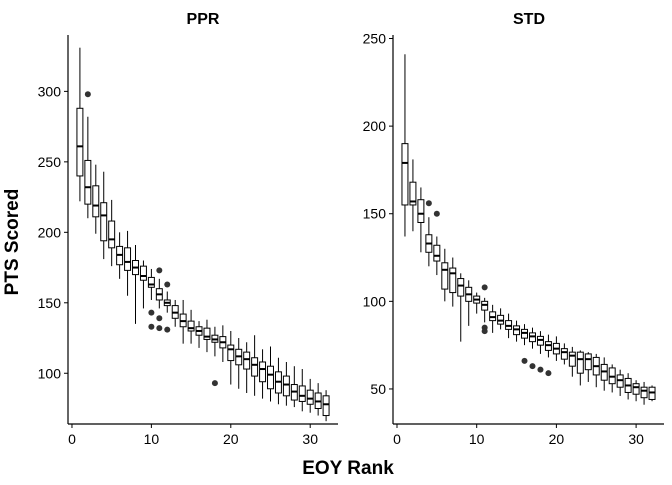 Image resolution: width=672 pixels, height=485 pixels. Describe the element at coordinates (397, 439) in the screenshot. I see `x-tick-label: 0` at that location.